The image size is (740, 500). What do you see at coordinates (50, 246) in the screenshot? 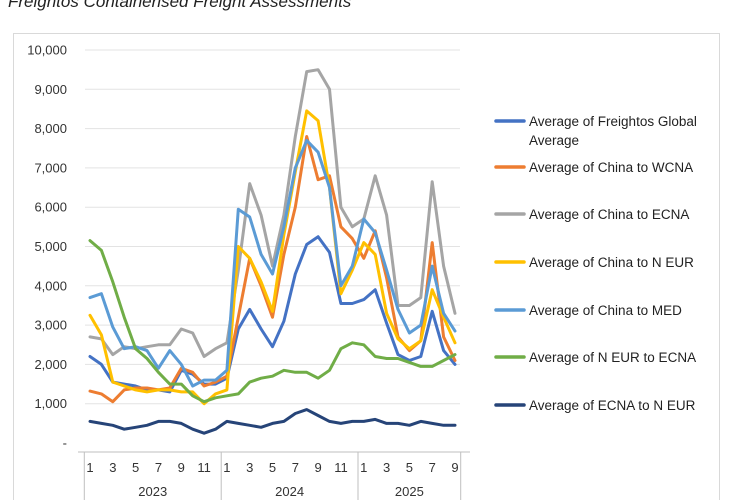
I see `y-tick-label: 5,000` at bounding box center [50, 246].